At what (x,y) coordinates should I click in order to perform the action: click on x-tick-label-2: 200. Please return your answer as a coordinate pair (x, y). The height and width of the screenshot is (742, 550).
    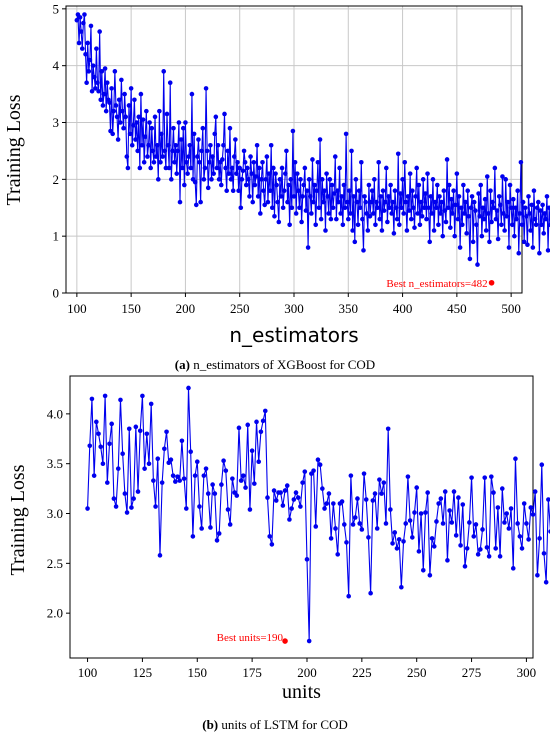
    Looking at the image, I should click on (186, 308).